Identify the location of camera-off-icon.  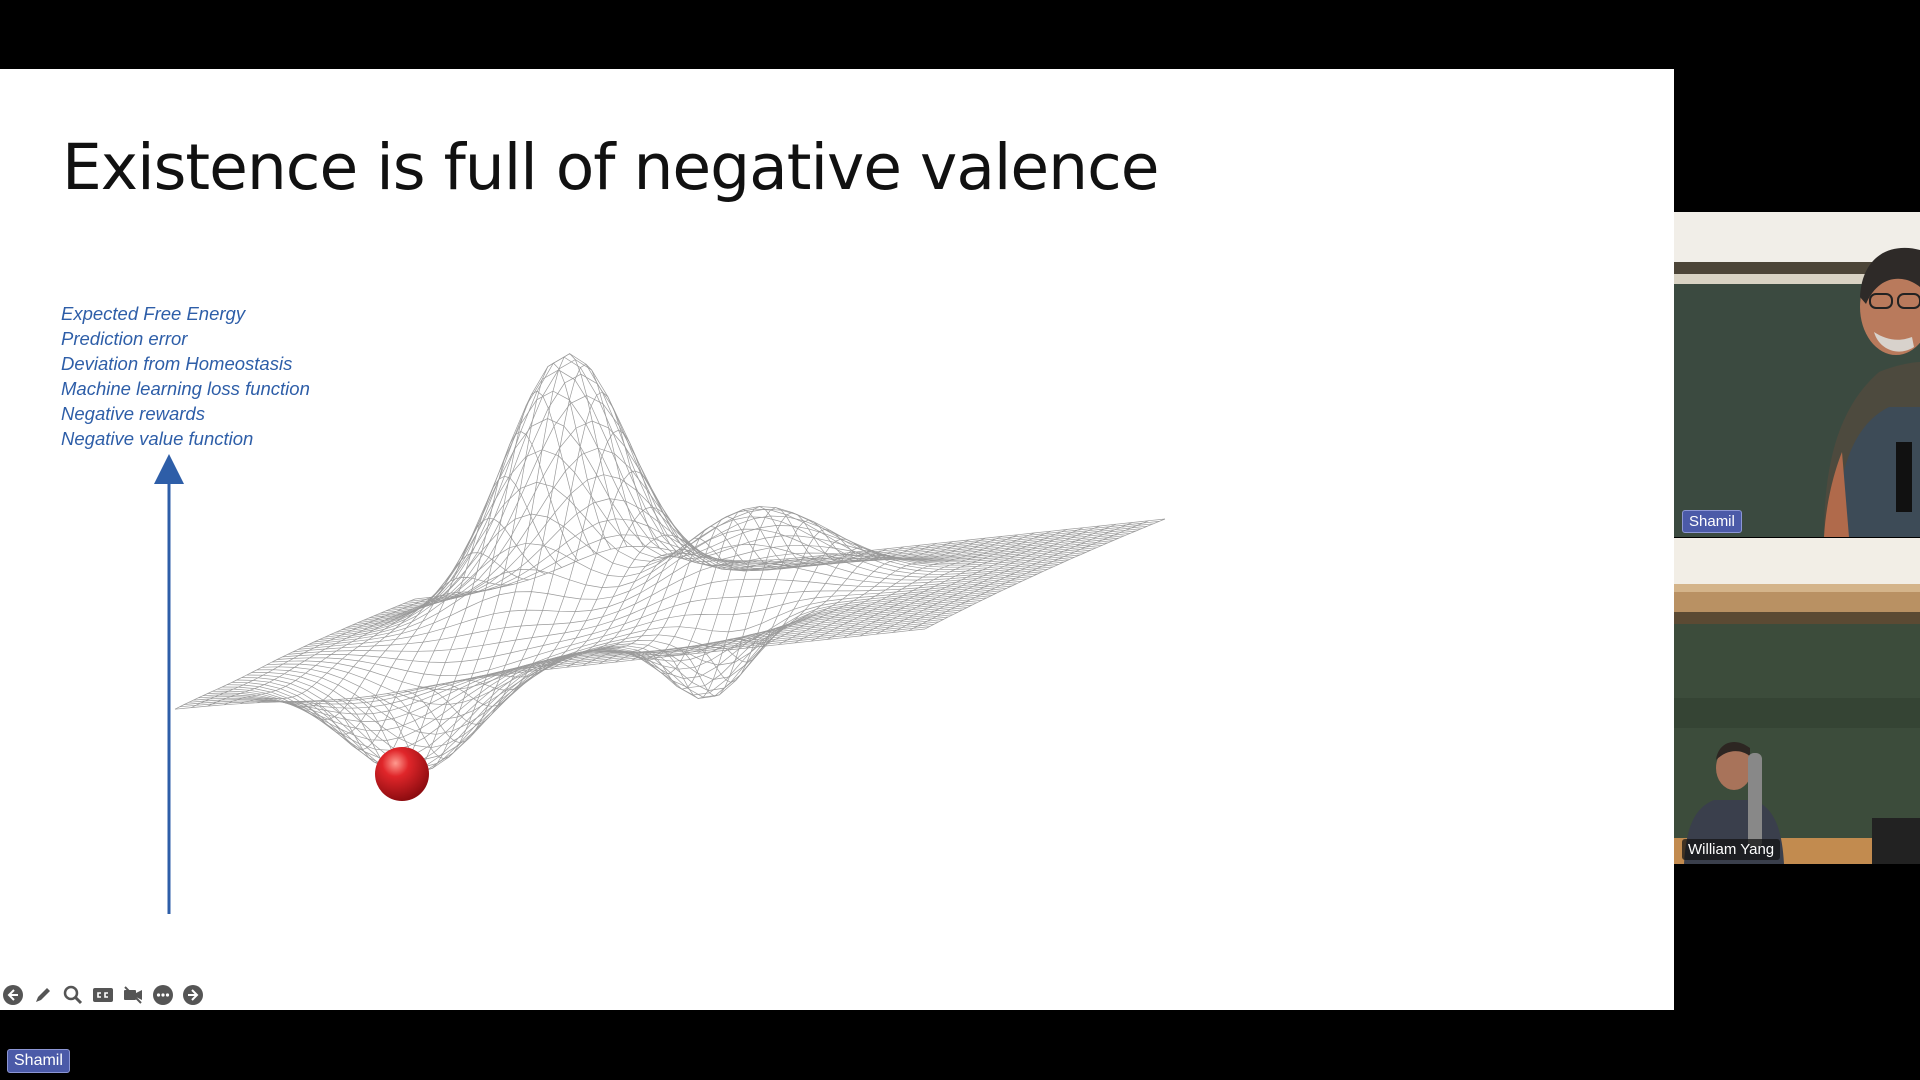
(133, 995).